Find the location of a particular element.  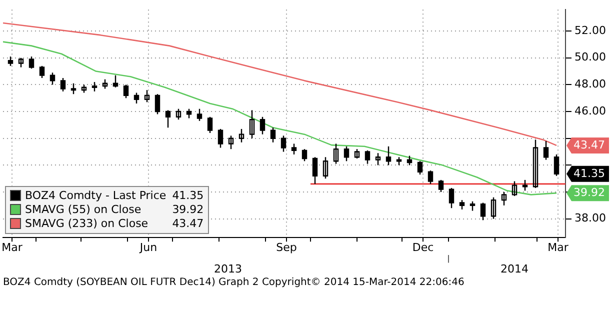

y-tick-label: 46.00 is located at coordinates (590, 111).